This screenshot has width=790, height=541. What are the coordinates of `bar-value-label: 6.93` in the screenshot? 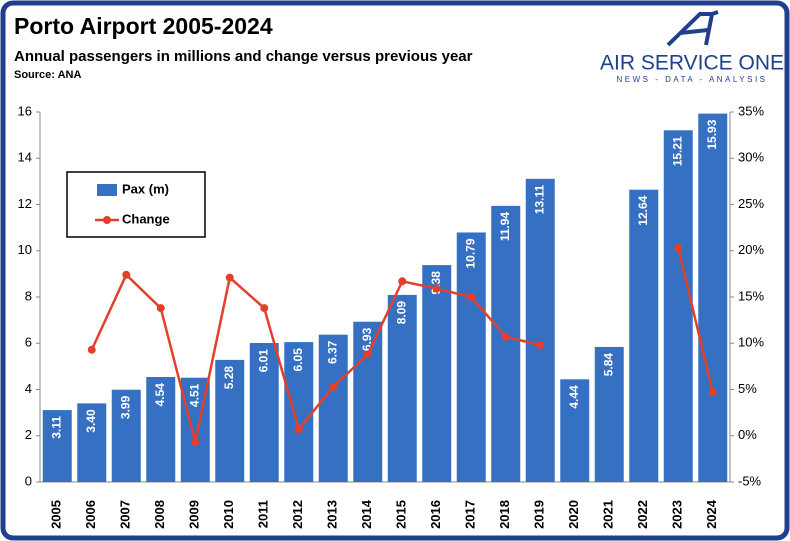 It's located at (367, 339).